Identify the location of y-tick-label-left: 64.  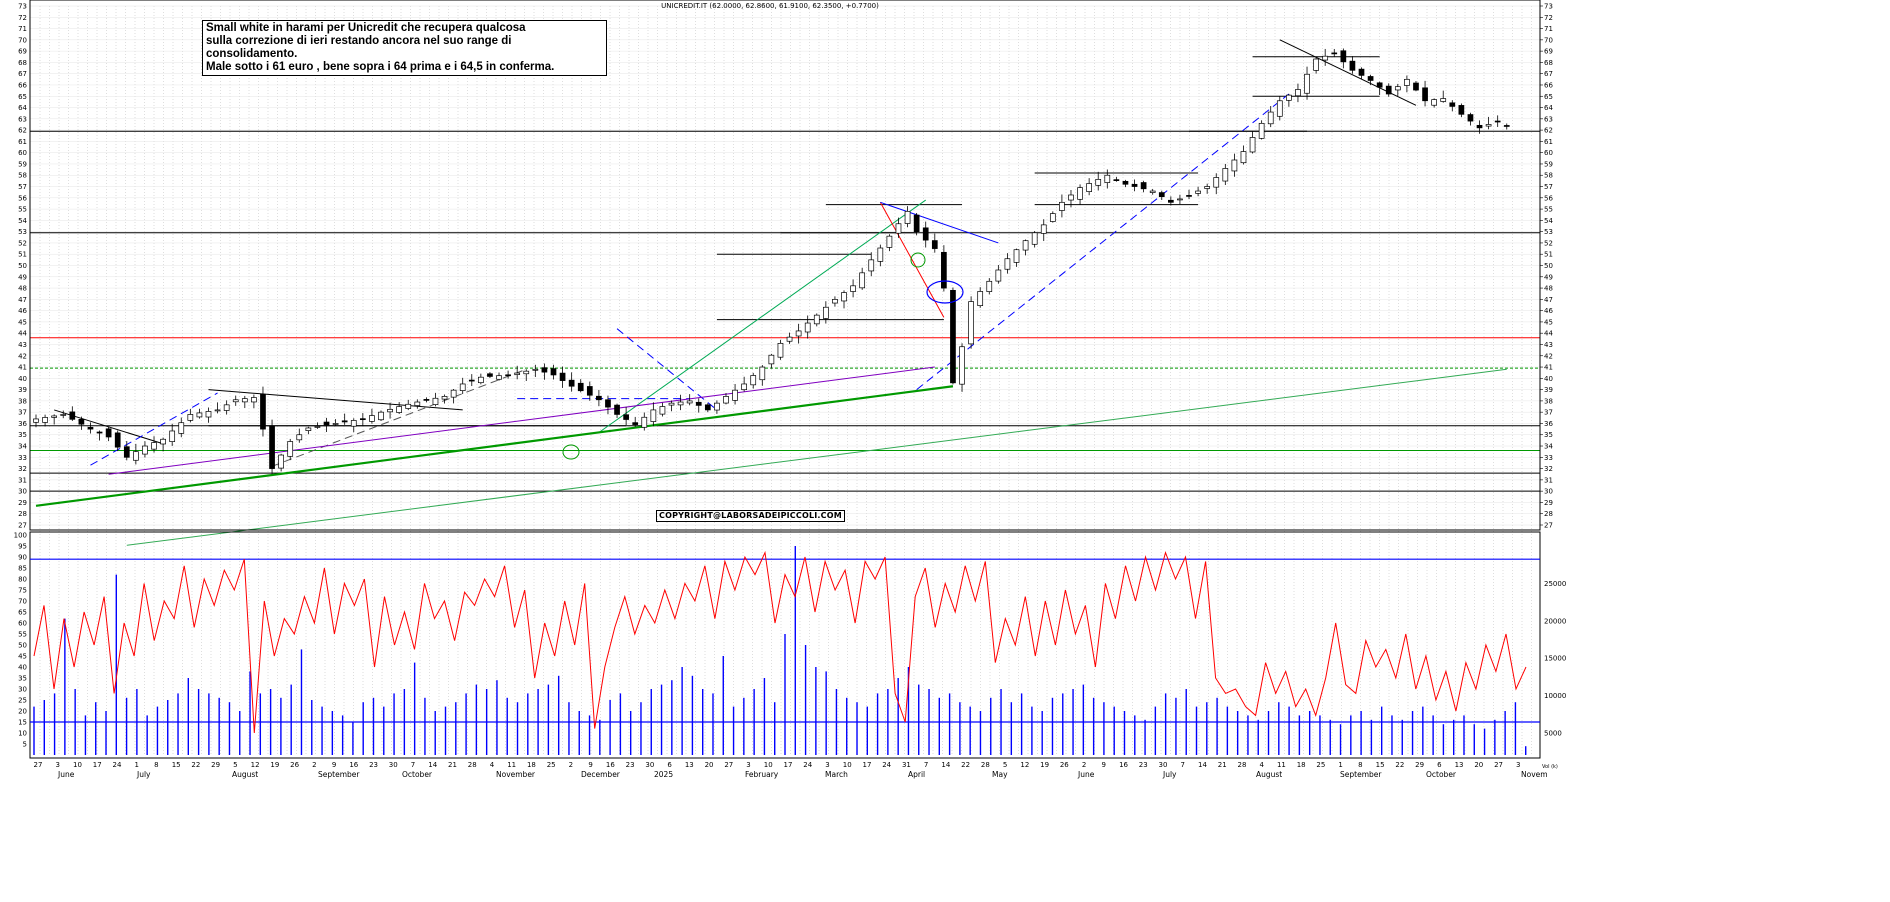
(22, 108).